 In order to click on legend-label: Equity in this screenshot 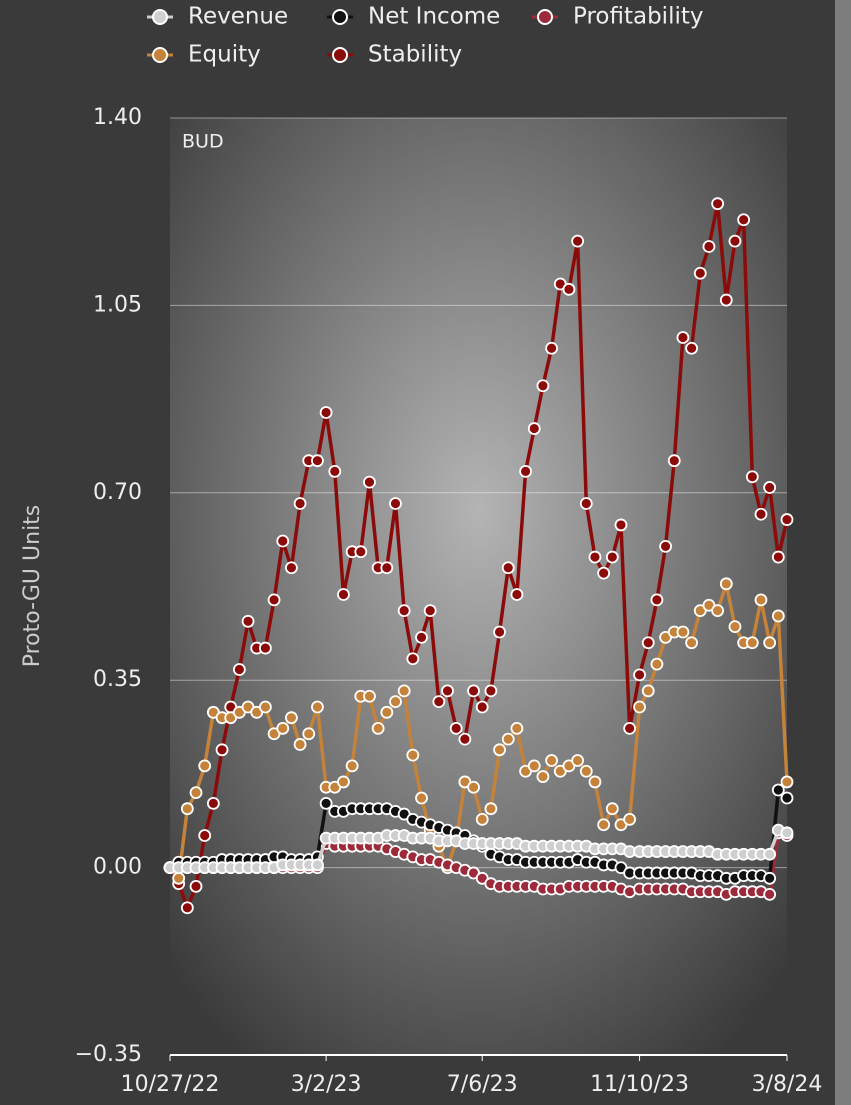, I will do `click(224, 55)`.